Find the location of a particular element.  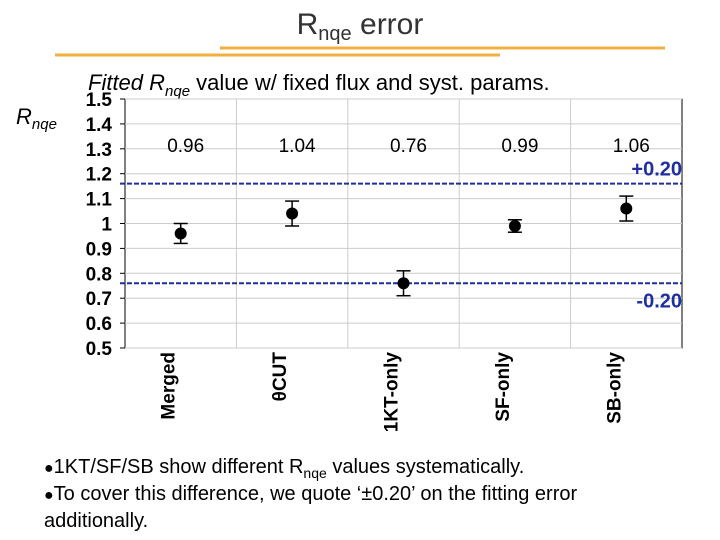

slide-title: Rnqe error is located at coordinates (360, 26).